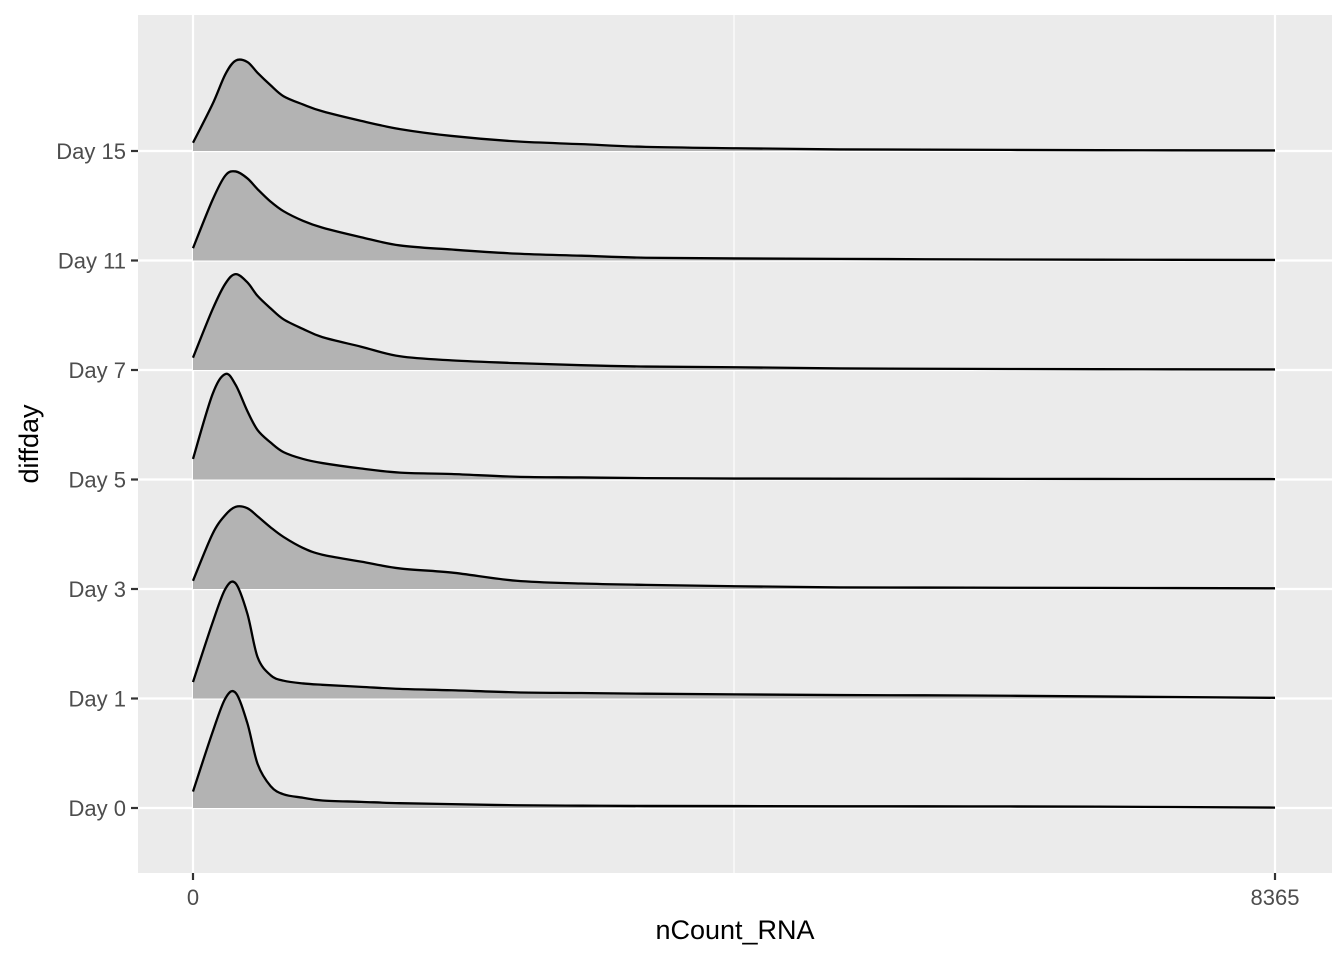 The height and width of the screenshot is (960, 1344). I want to click on y-tick-label: Day 5, so click(97, 480).